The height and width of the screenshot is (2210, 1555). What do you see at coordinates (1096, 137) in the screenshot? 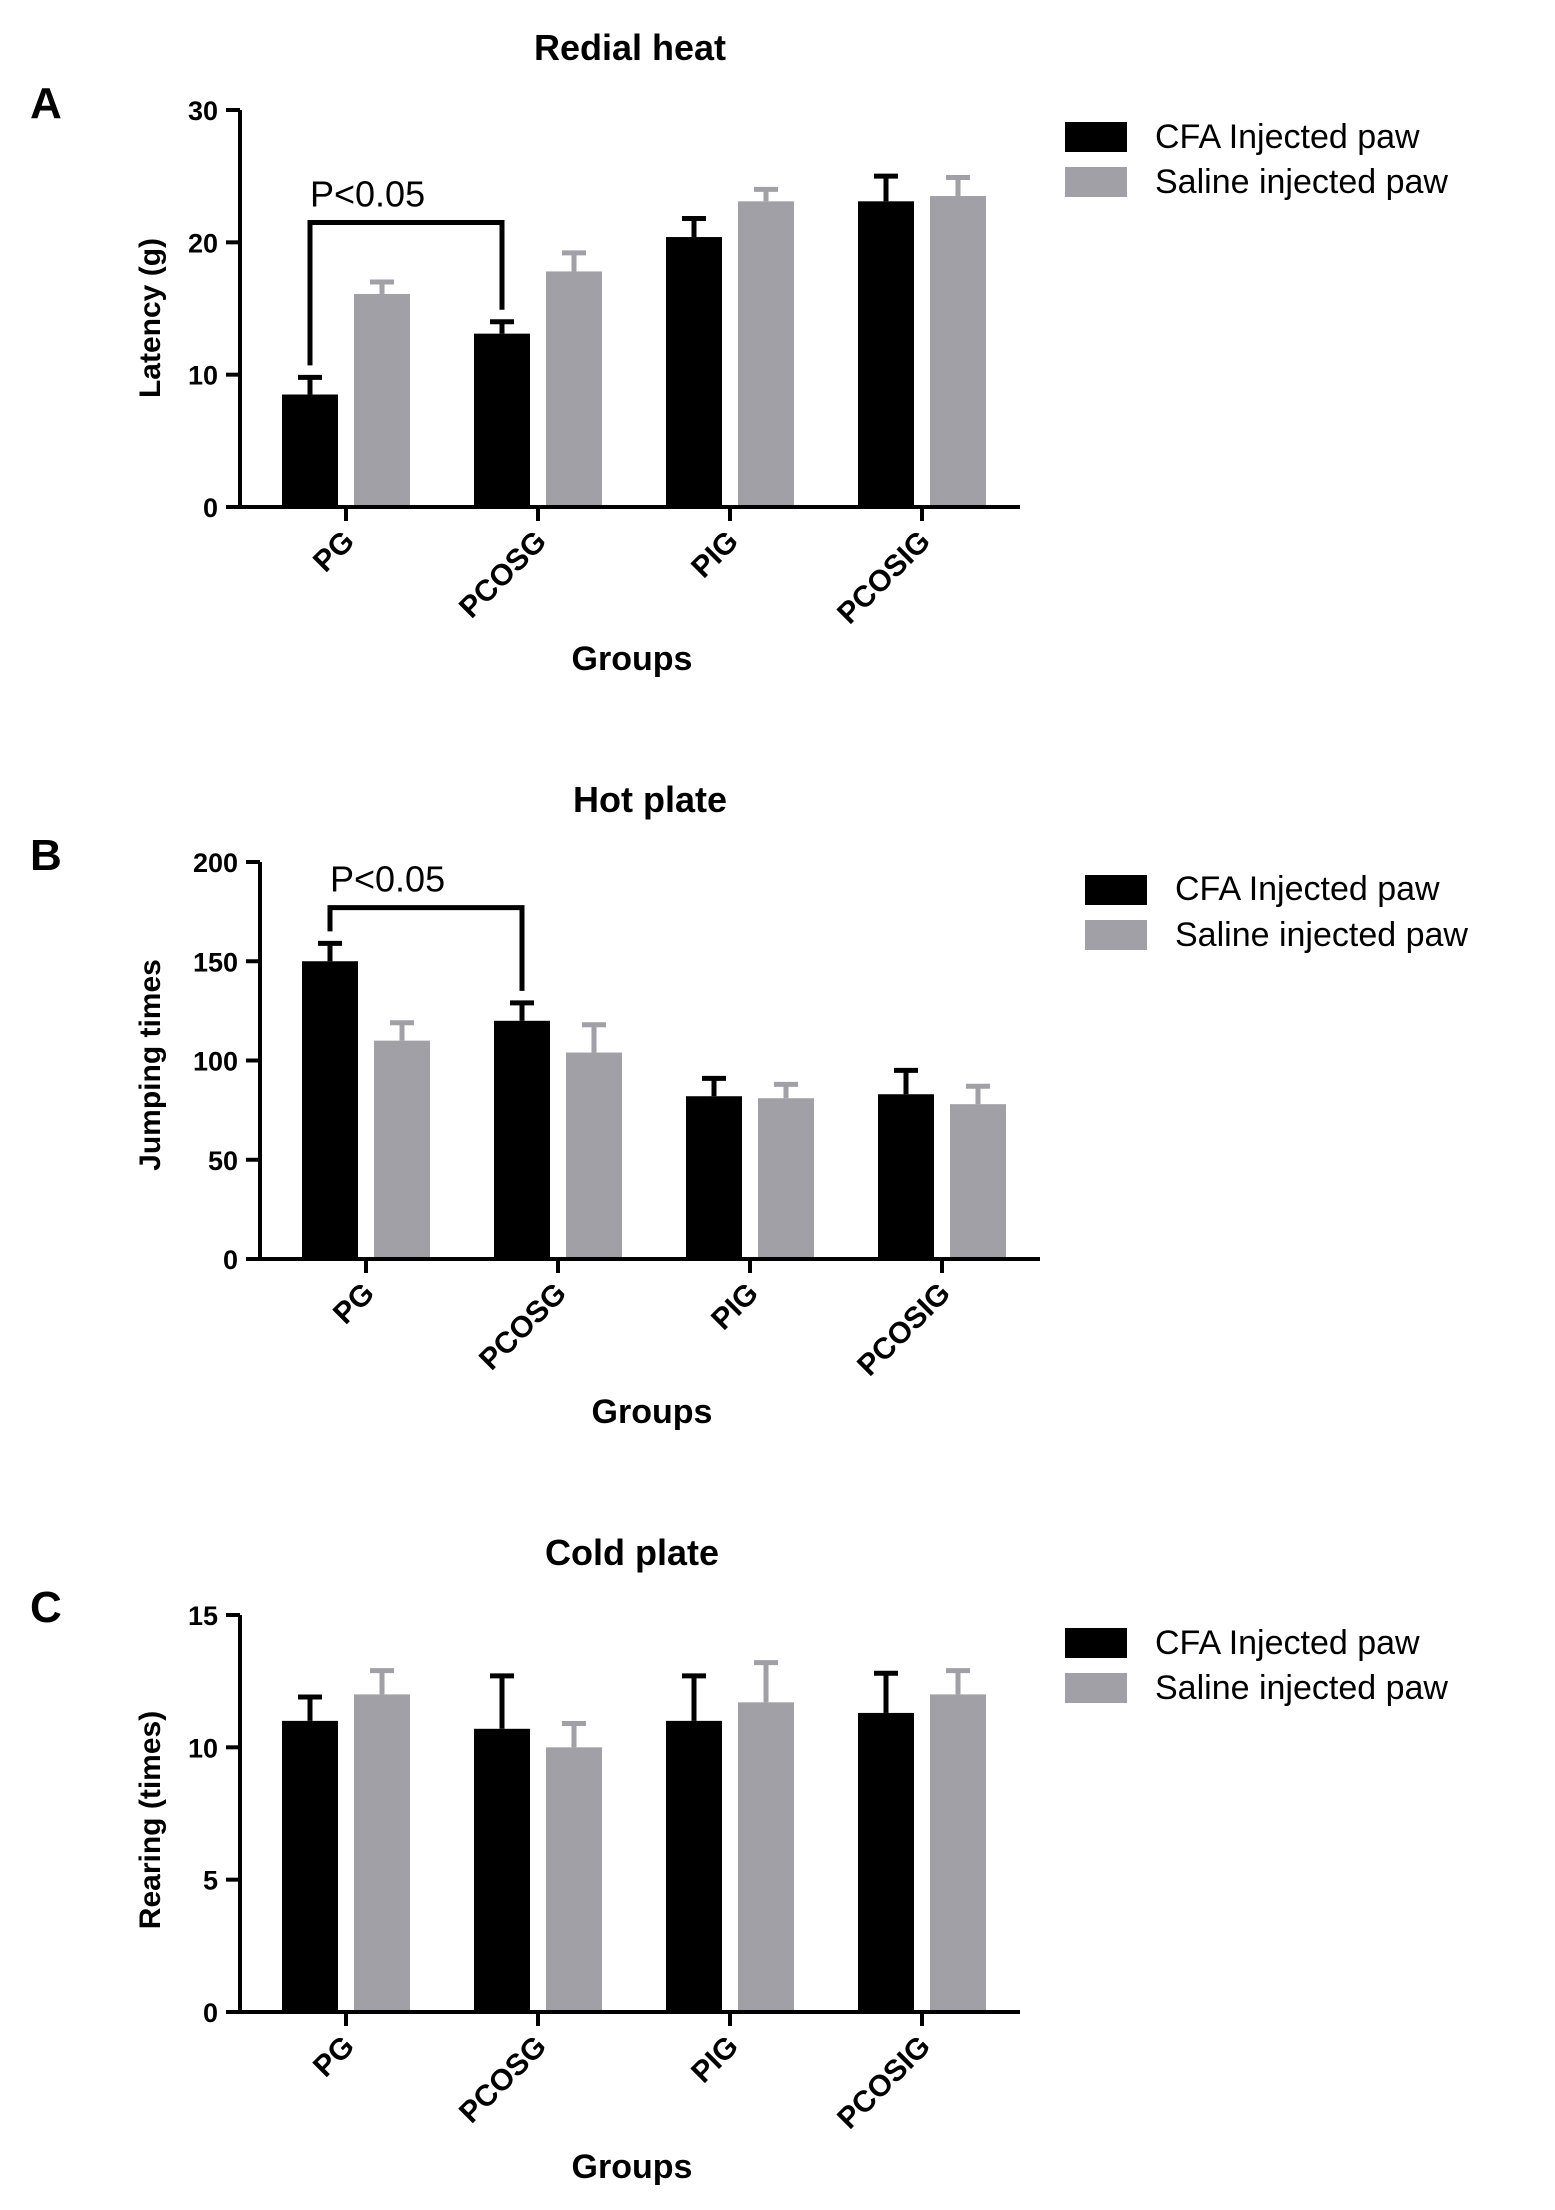
I see `panel-a-legend-swatch-cfa` at bounding box center [1096, 137].